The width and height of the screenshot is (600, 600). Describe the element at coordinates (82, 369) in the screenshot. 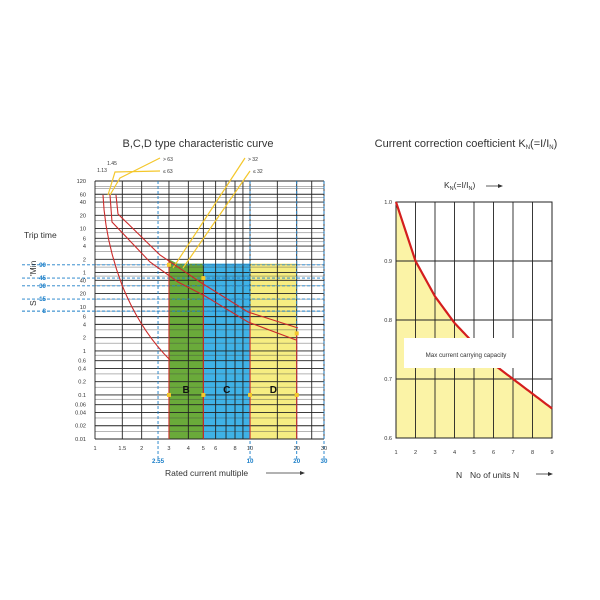

I see `y-tick-sec-label: 0.4` at that location.